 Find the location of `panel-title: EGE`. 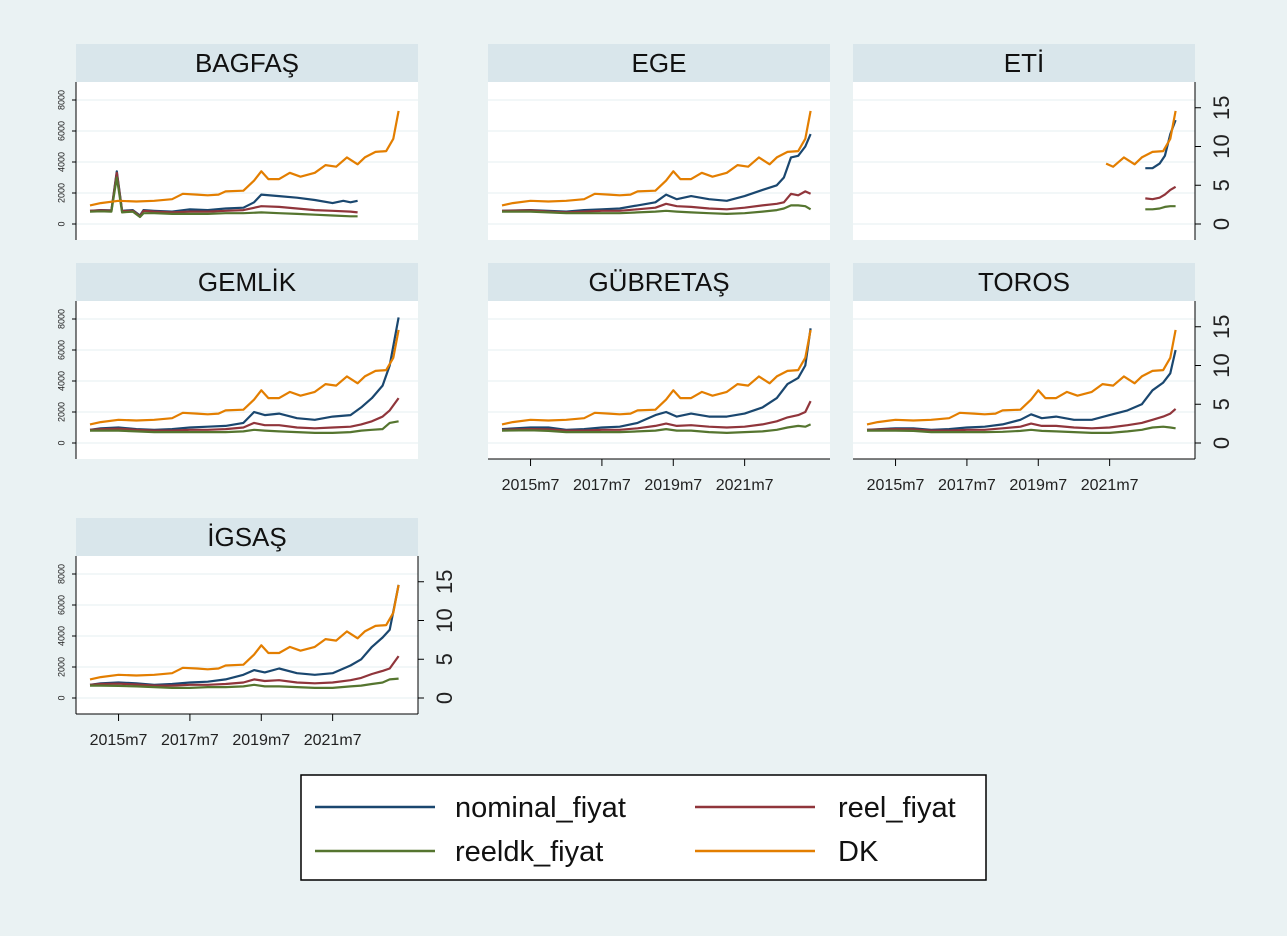

panel-title: EGE is located at coordinates (659, 63).